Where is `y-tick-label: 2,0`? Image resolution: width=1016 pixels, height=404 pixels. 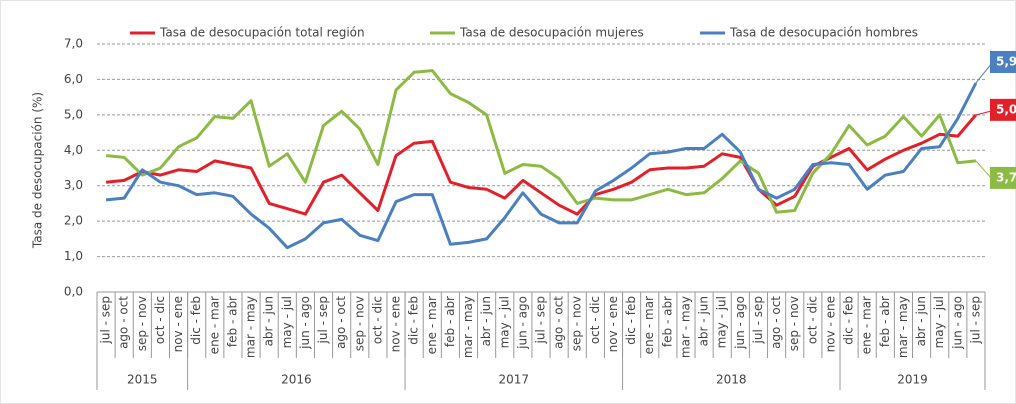 y-tick-label: 2,0 is located at coordinates (73, 221).